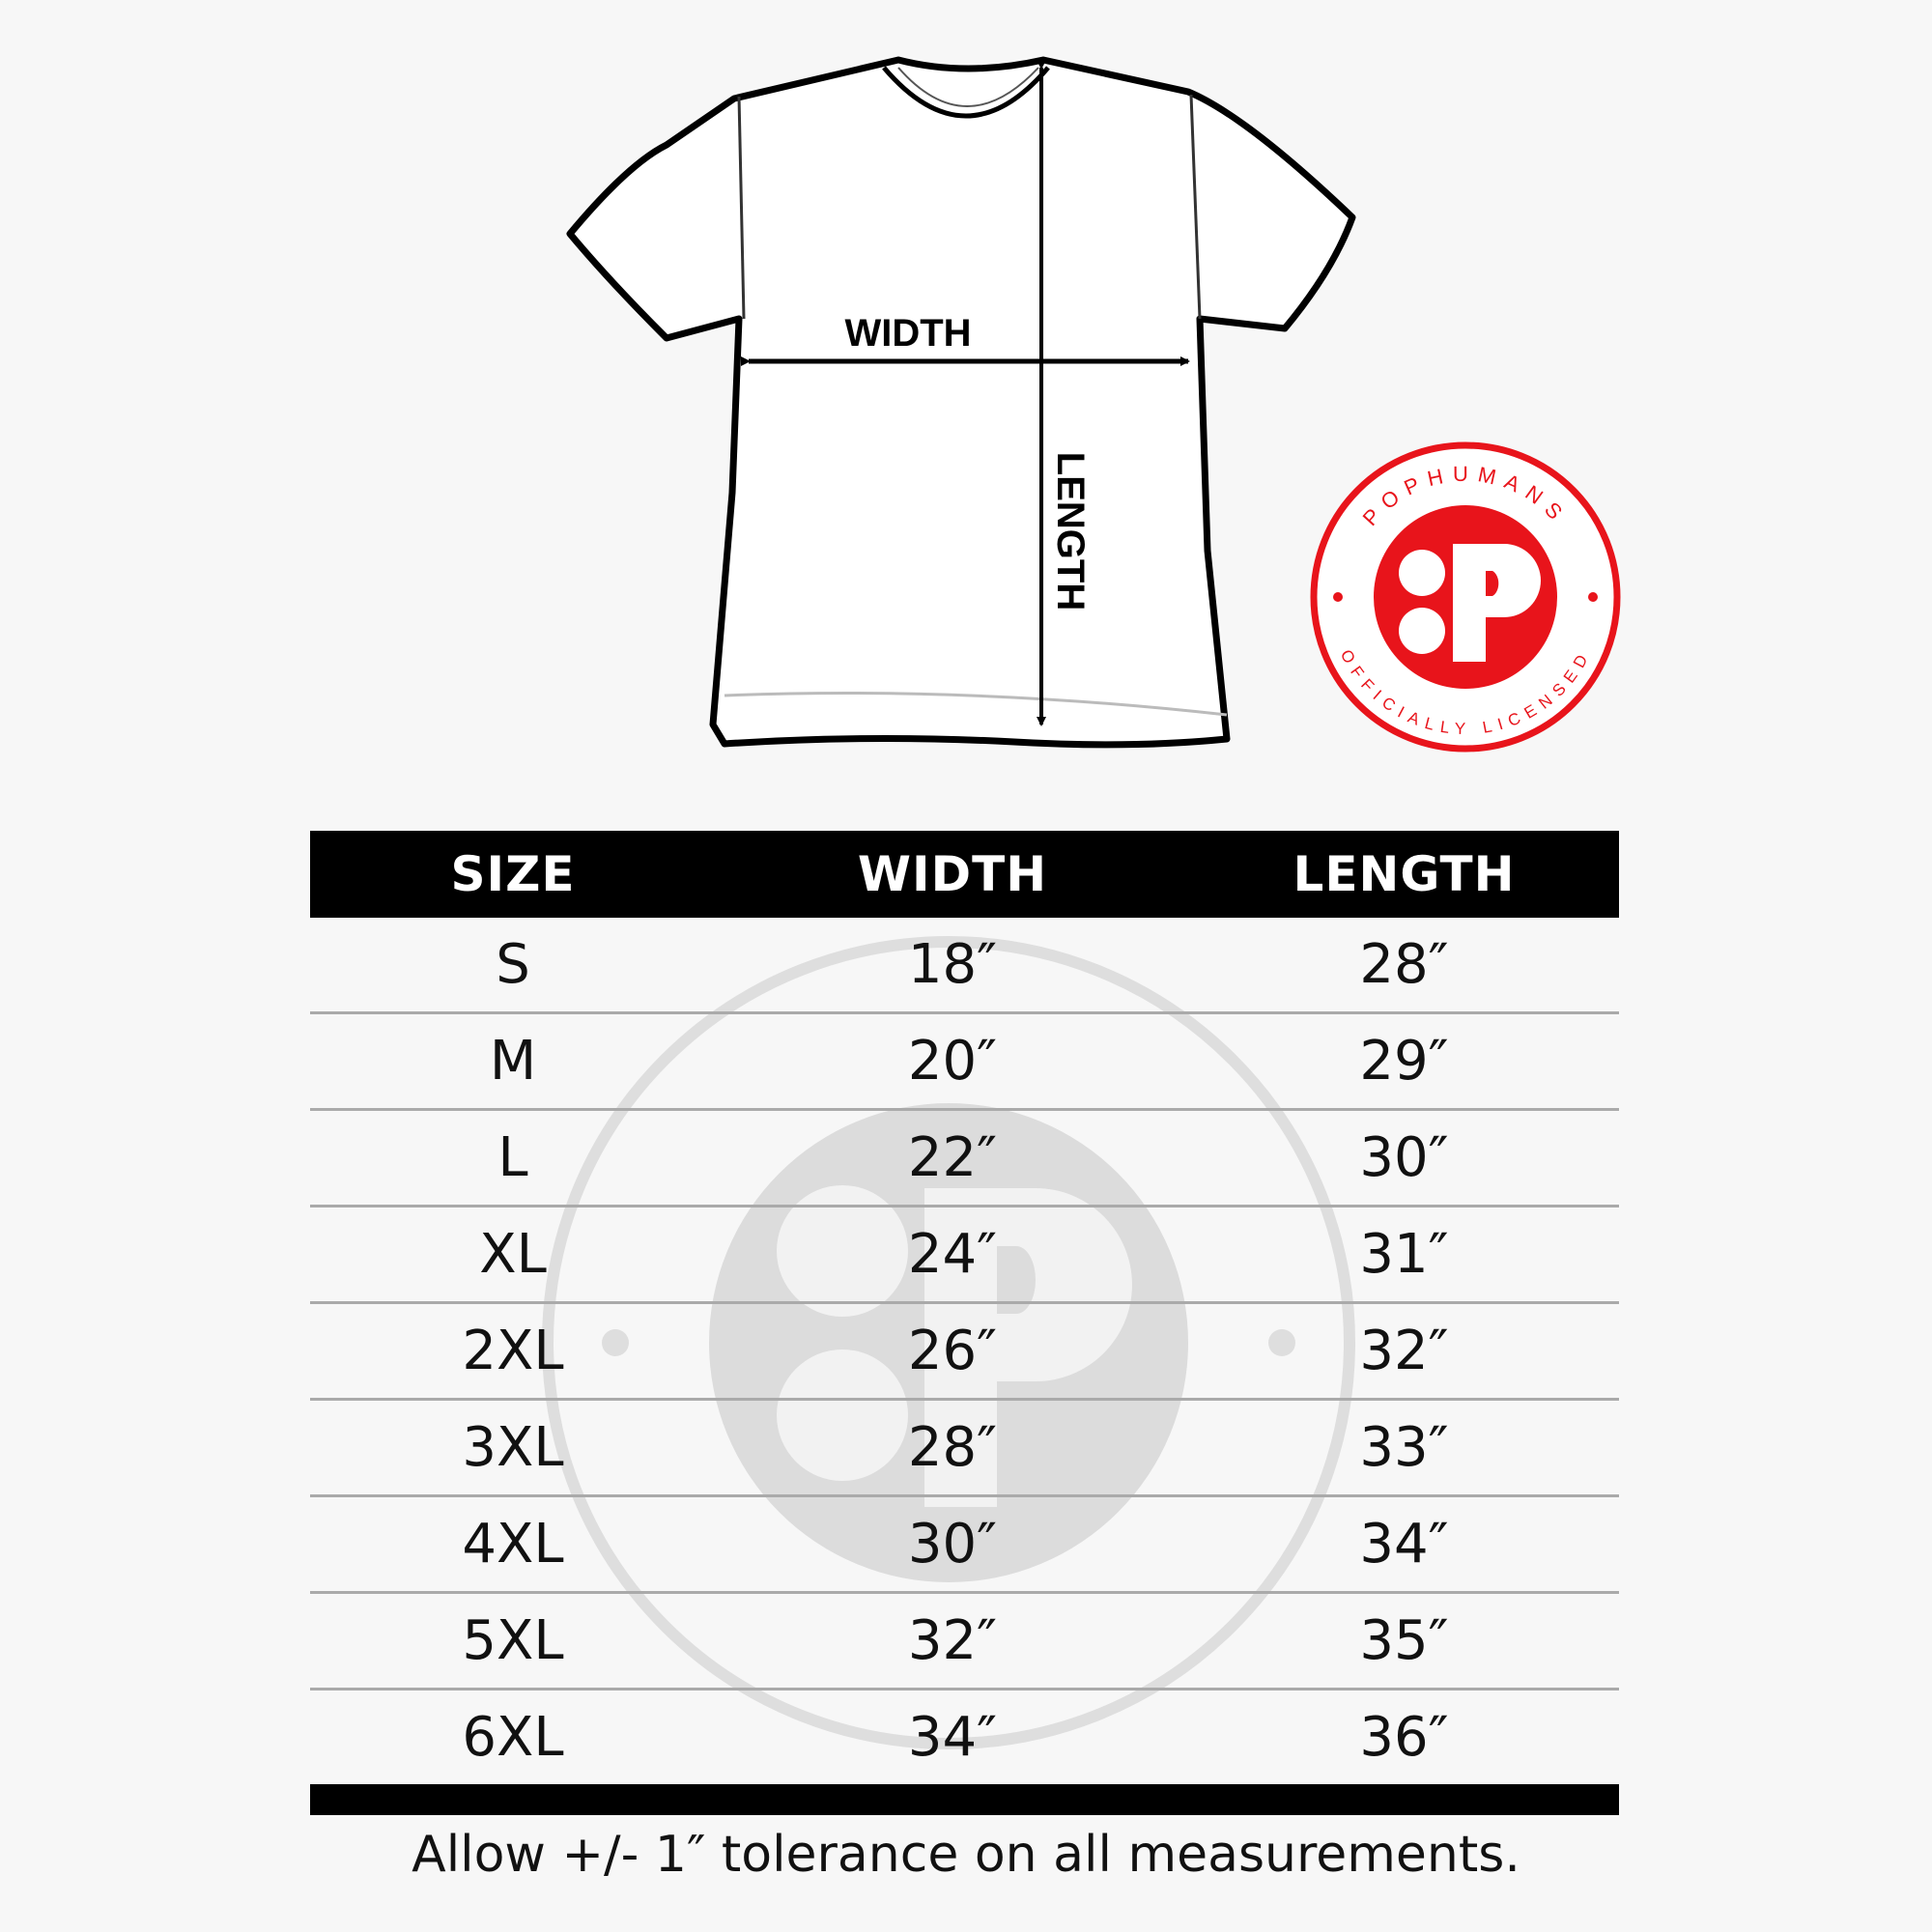 The width and height of the screenshot is (1932, 1932). What do you see at coordinates (1404, 964) in the screenshot?
I see `length-cell: 28″` at bounding box center [1404, 964].